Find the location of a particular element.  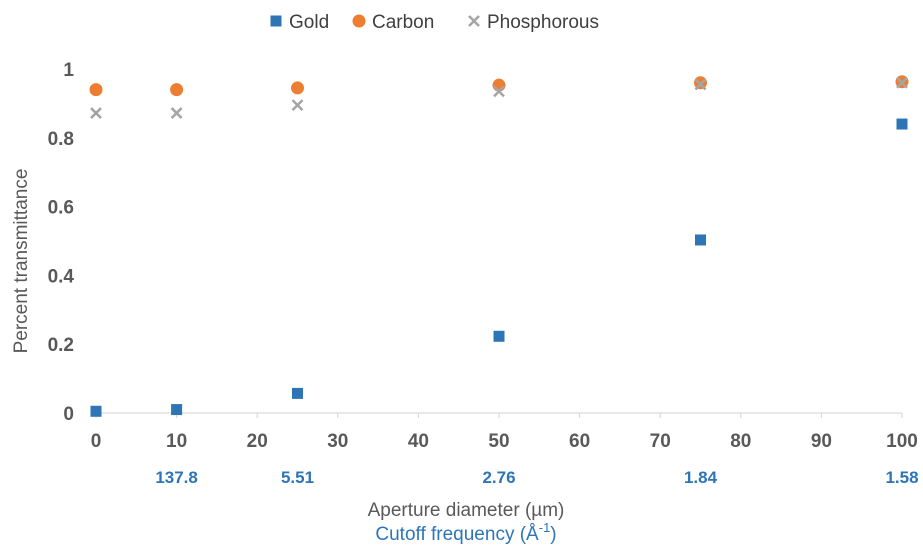

cutoff-title-superscript: -1 is located at coordinates (545, 527).